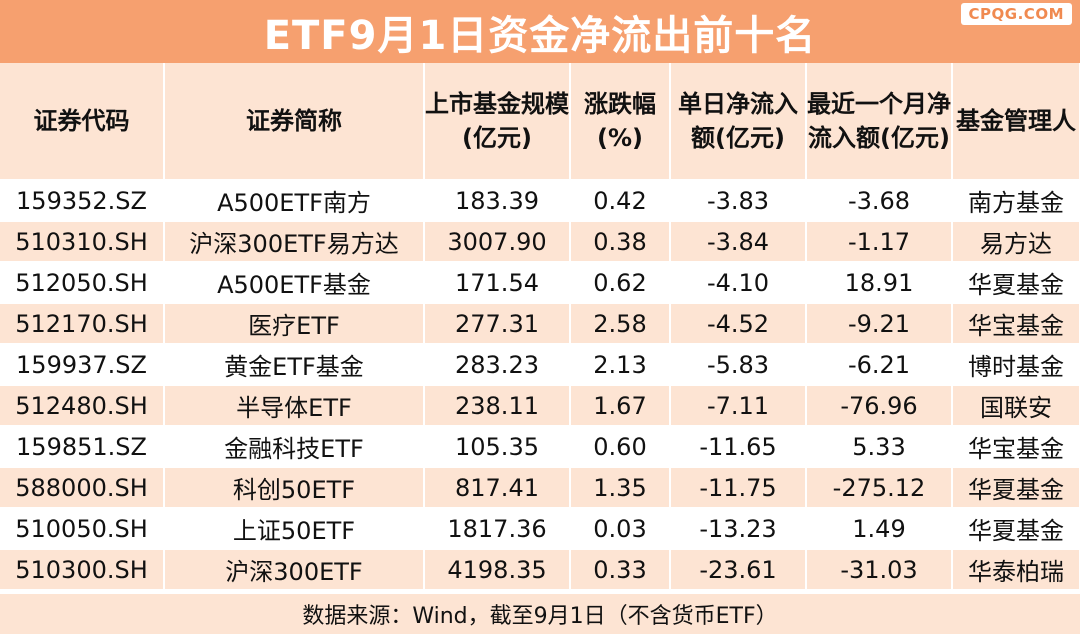 Image resolution: width=1080 pixels, height=634 pixels. What do you see at coordinates (294, 201) in the screenshot?
I see `cell-name: A500ETF南方` at bounding box center [294, 201].